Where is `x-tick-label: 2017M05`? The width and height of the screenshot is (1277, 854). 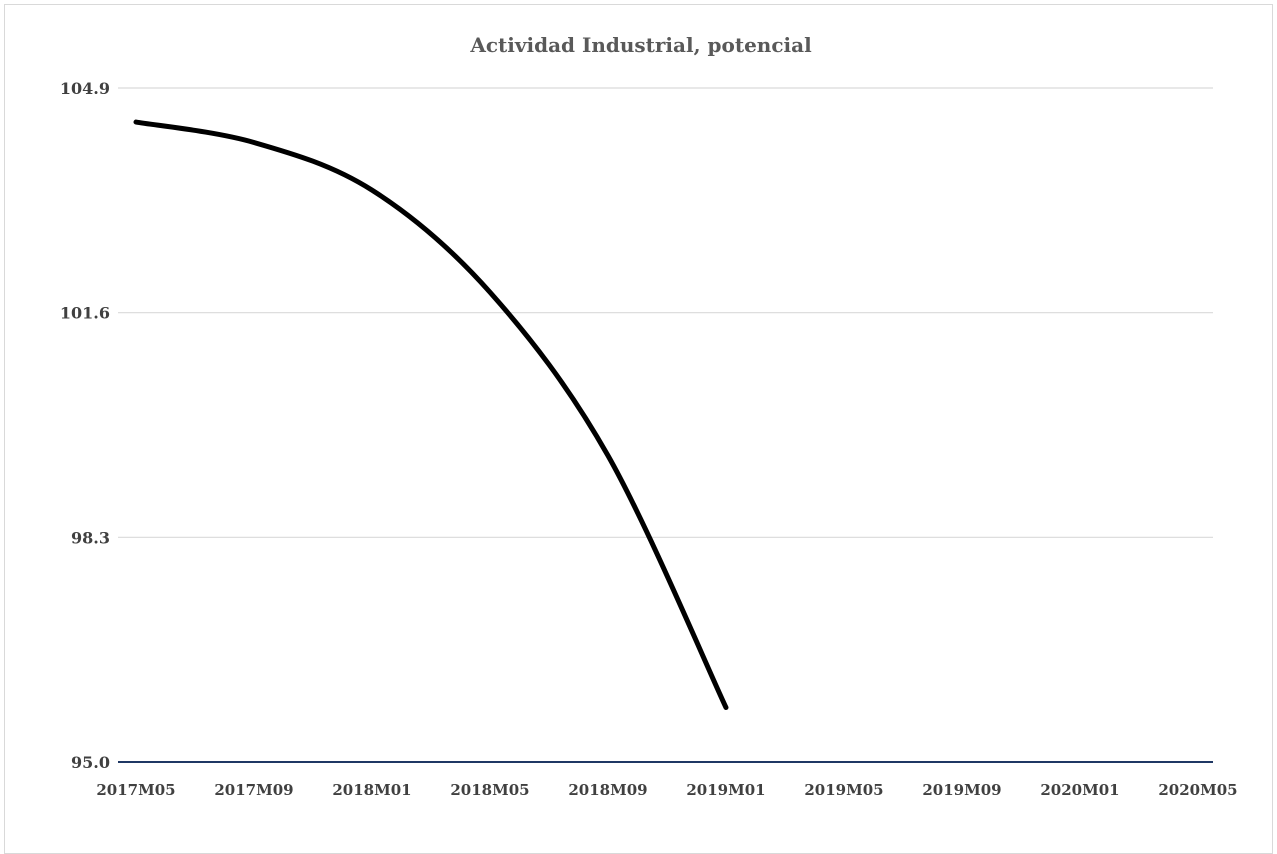 x-tick-label: 2017M05 is located at coordinates (135, 790).